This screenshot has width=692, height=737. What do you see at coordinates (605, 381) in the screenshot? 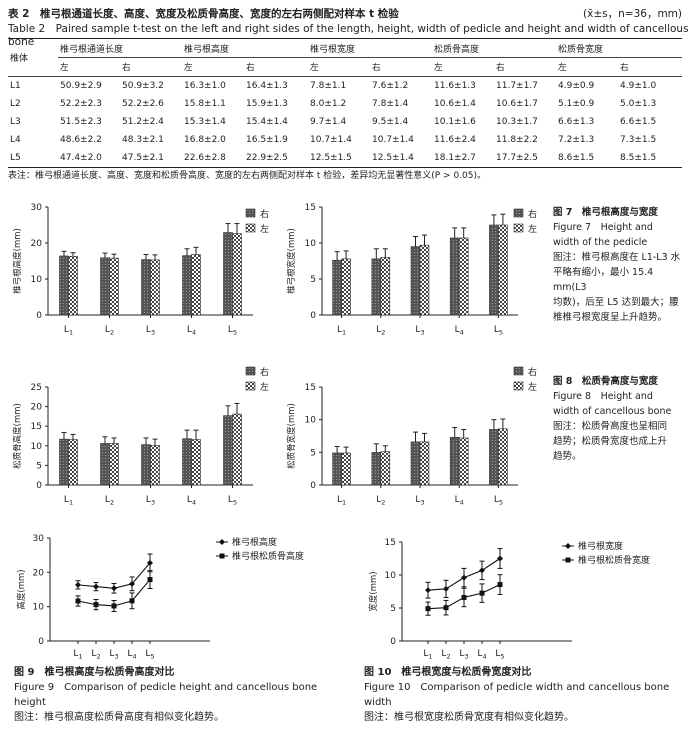
I see `fig8-title: 图 8 松质骨高度与宽度` at bounding box center [605, 381].